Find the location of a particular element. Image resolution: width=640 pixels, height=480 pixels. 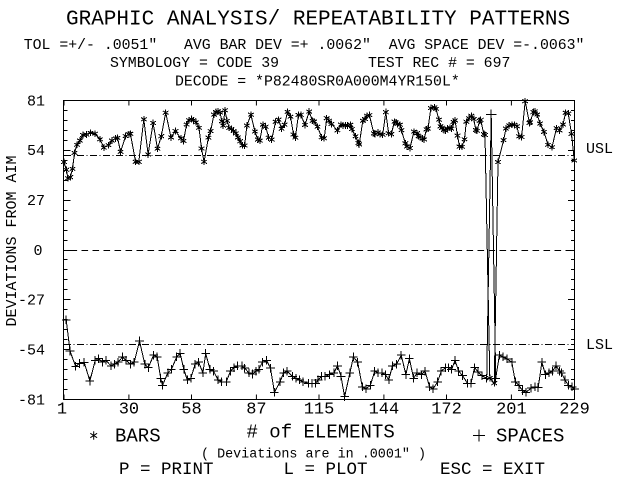

svg-text: AVG SPACE DEV =-.0063" is located at coordinates (487, 46).